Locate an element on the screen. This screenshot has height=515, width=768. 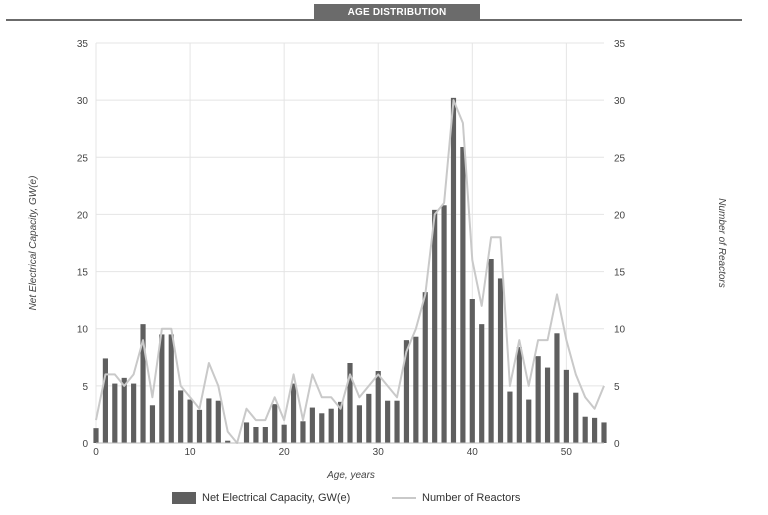
y-tick-label-right: 25 is located at coordinates (620, 158).